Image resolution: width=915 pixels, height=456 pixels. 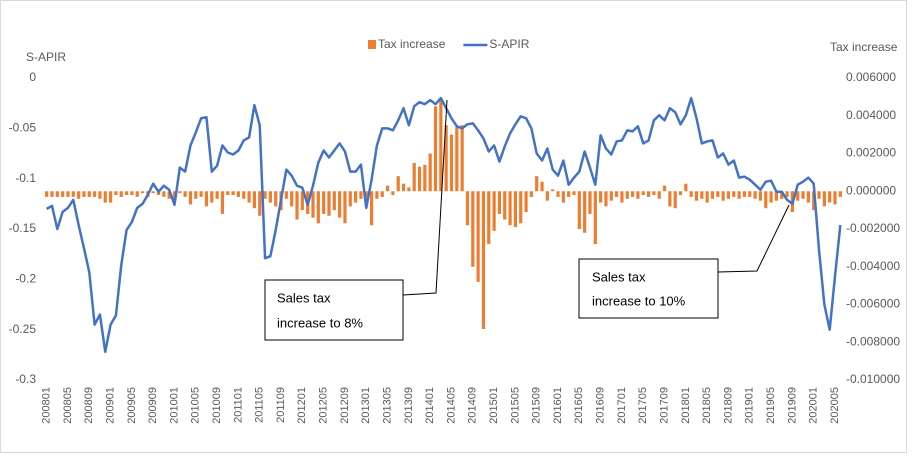 What do you see at coordinates (23, 128) in the screenshot?
I see `y-tick-label: -0.05` at bounding box center [23, 128].